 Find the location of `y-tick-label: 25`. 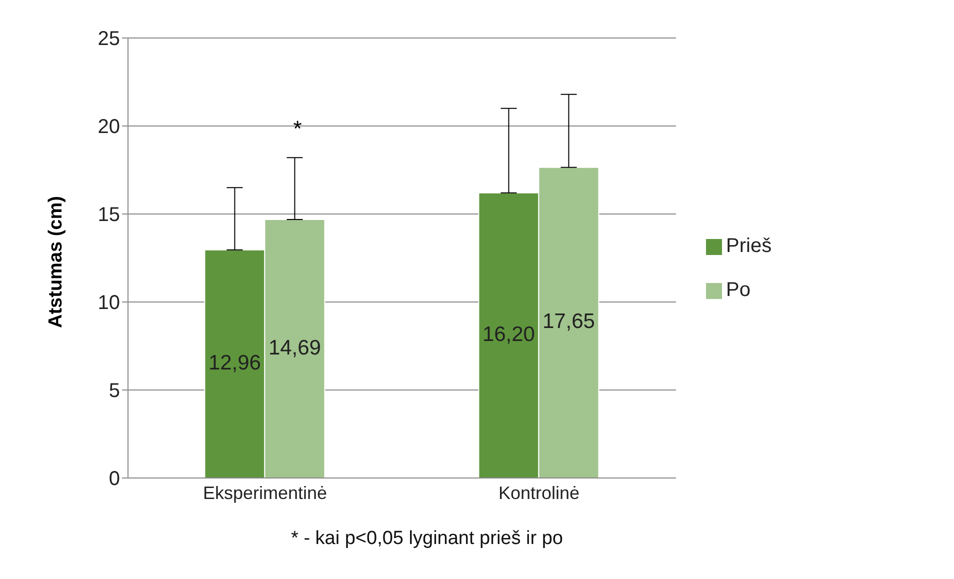

y-tick-label: 25 is located at coordinates (109, 39).